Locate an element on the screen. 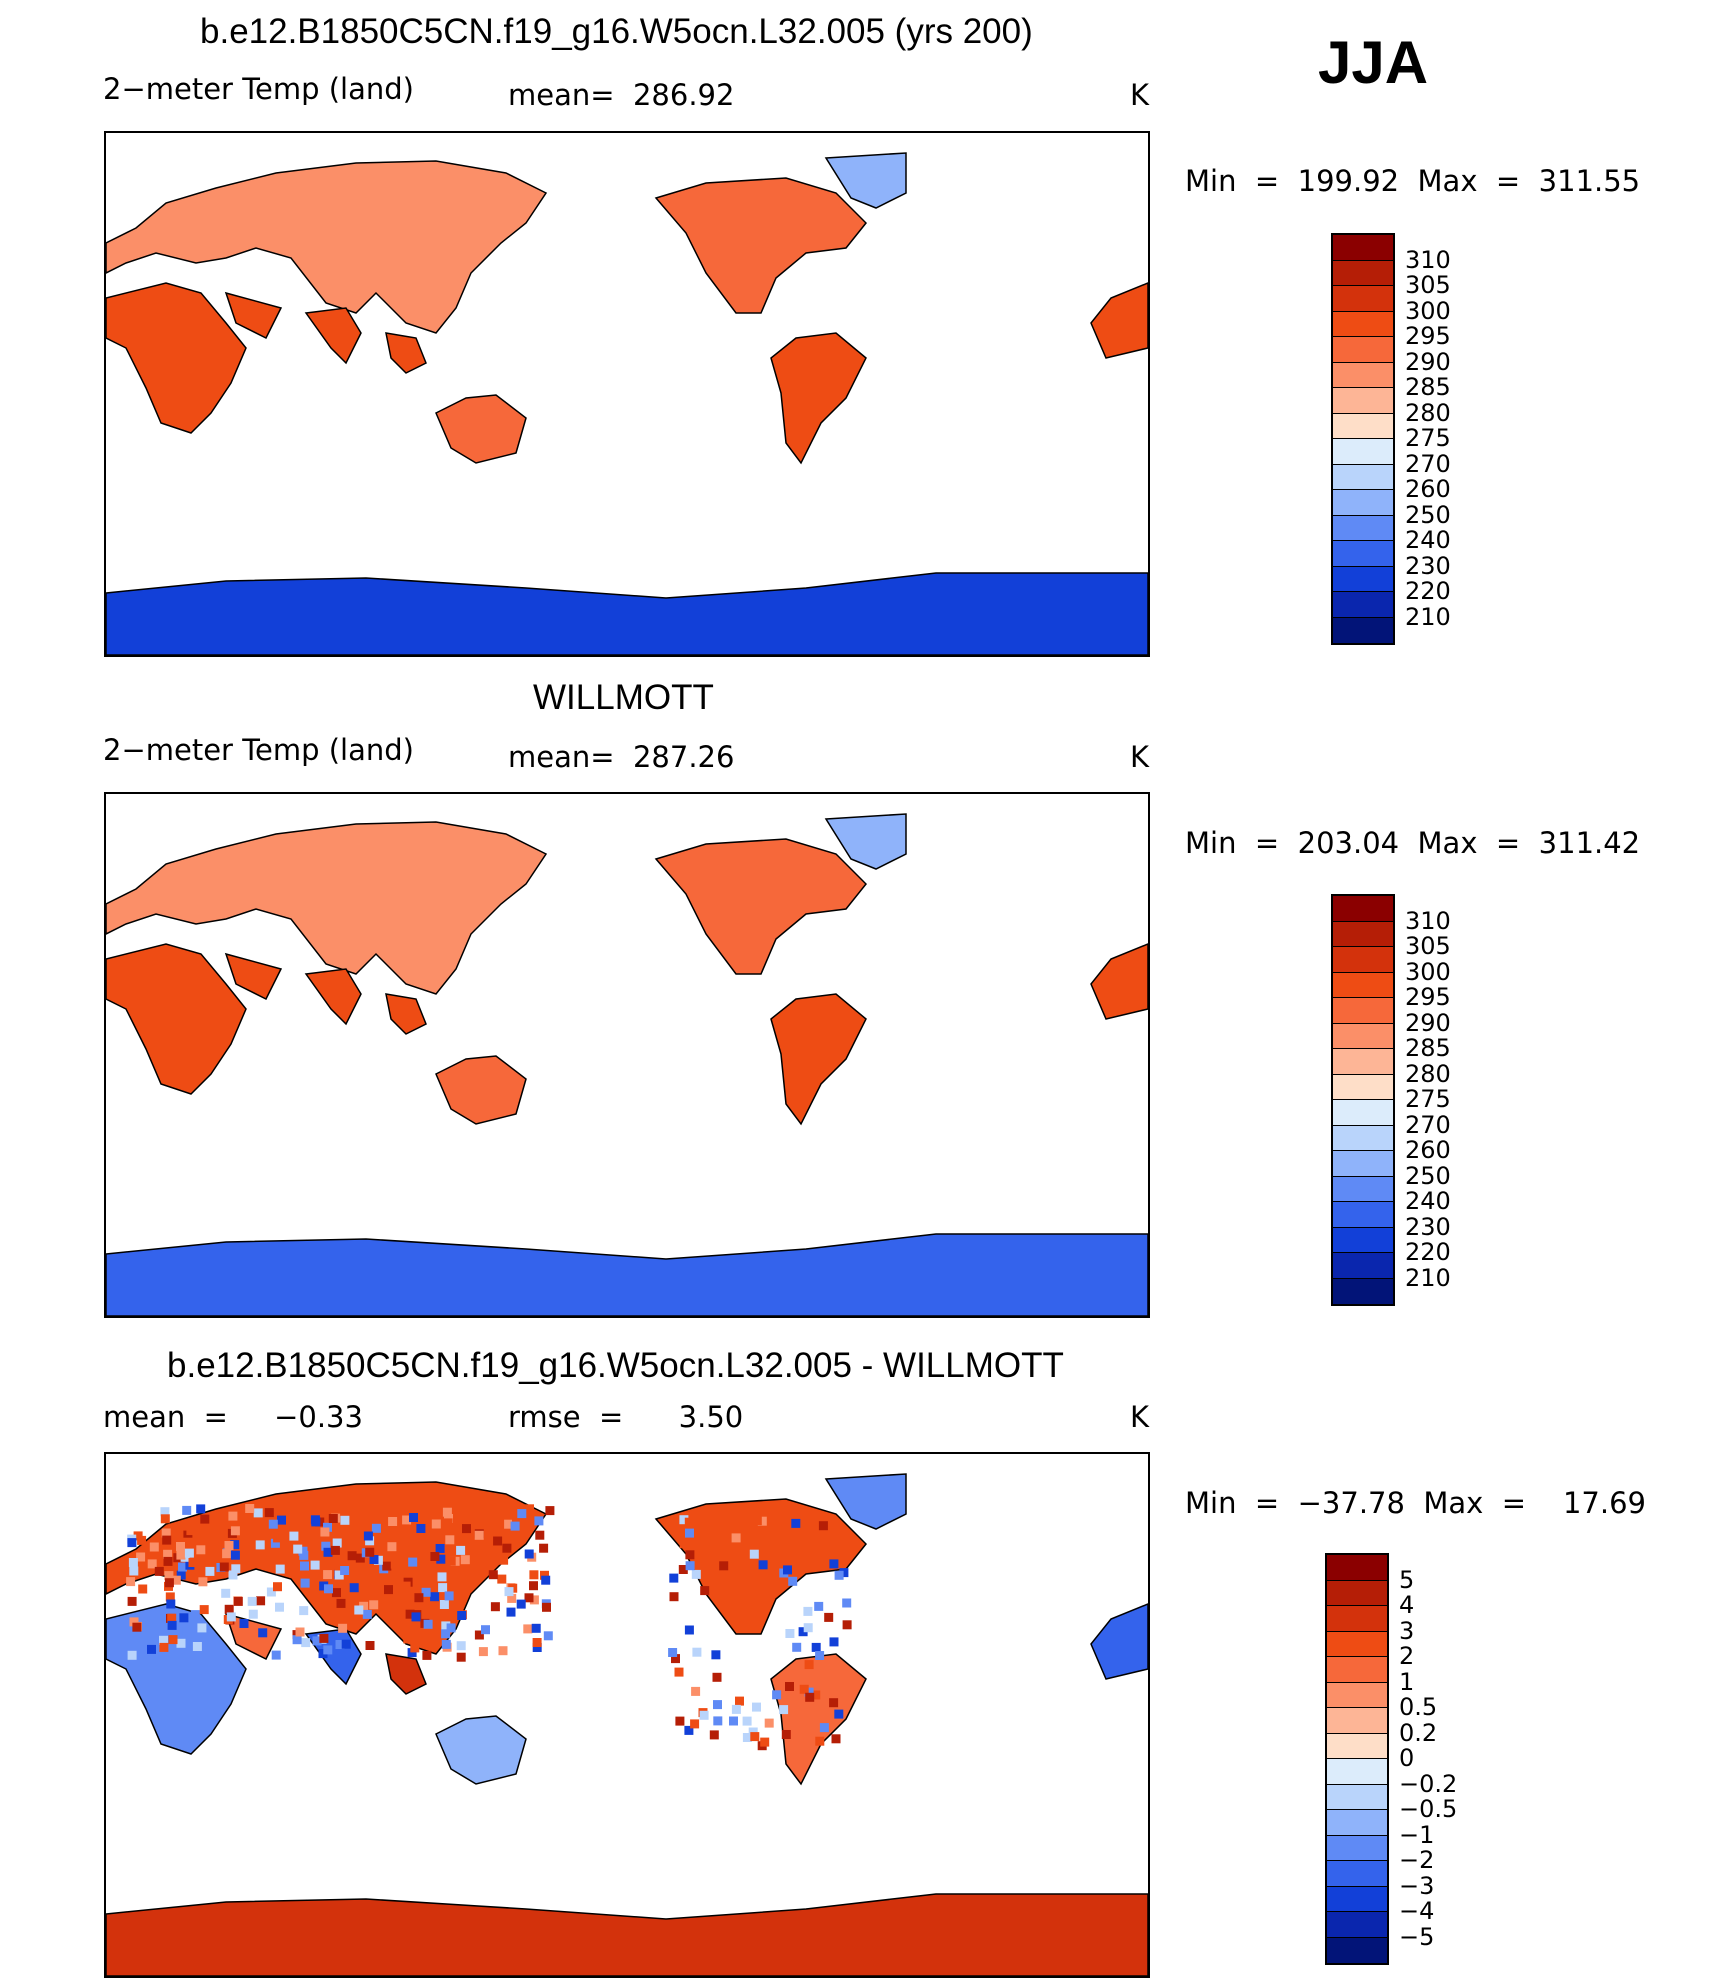  colorbar-tick-label: 290 is located at coordinates (1428, 1022).